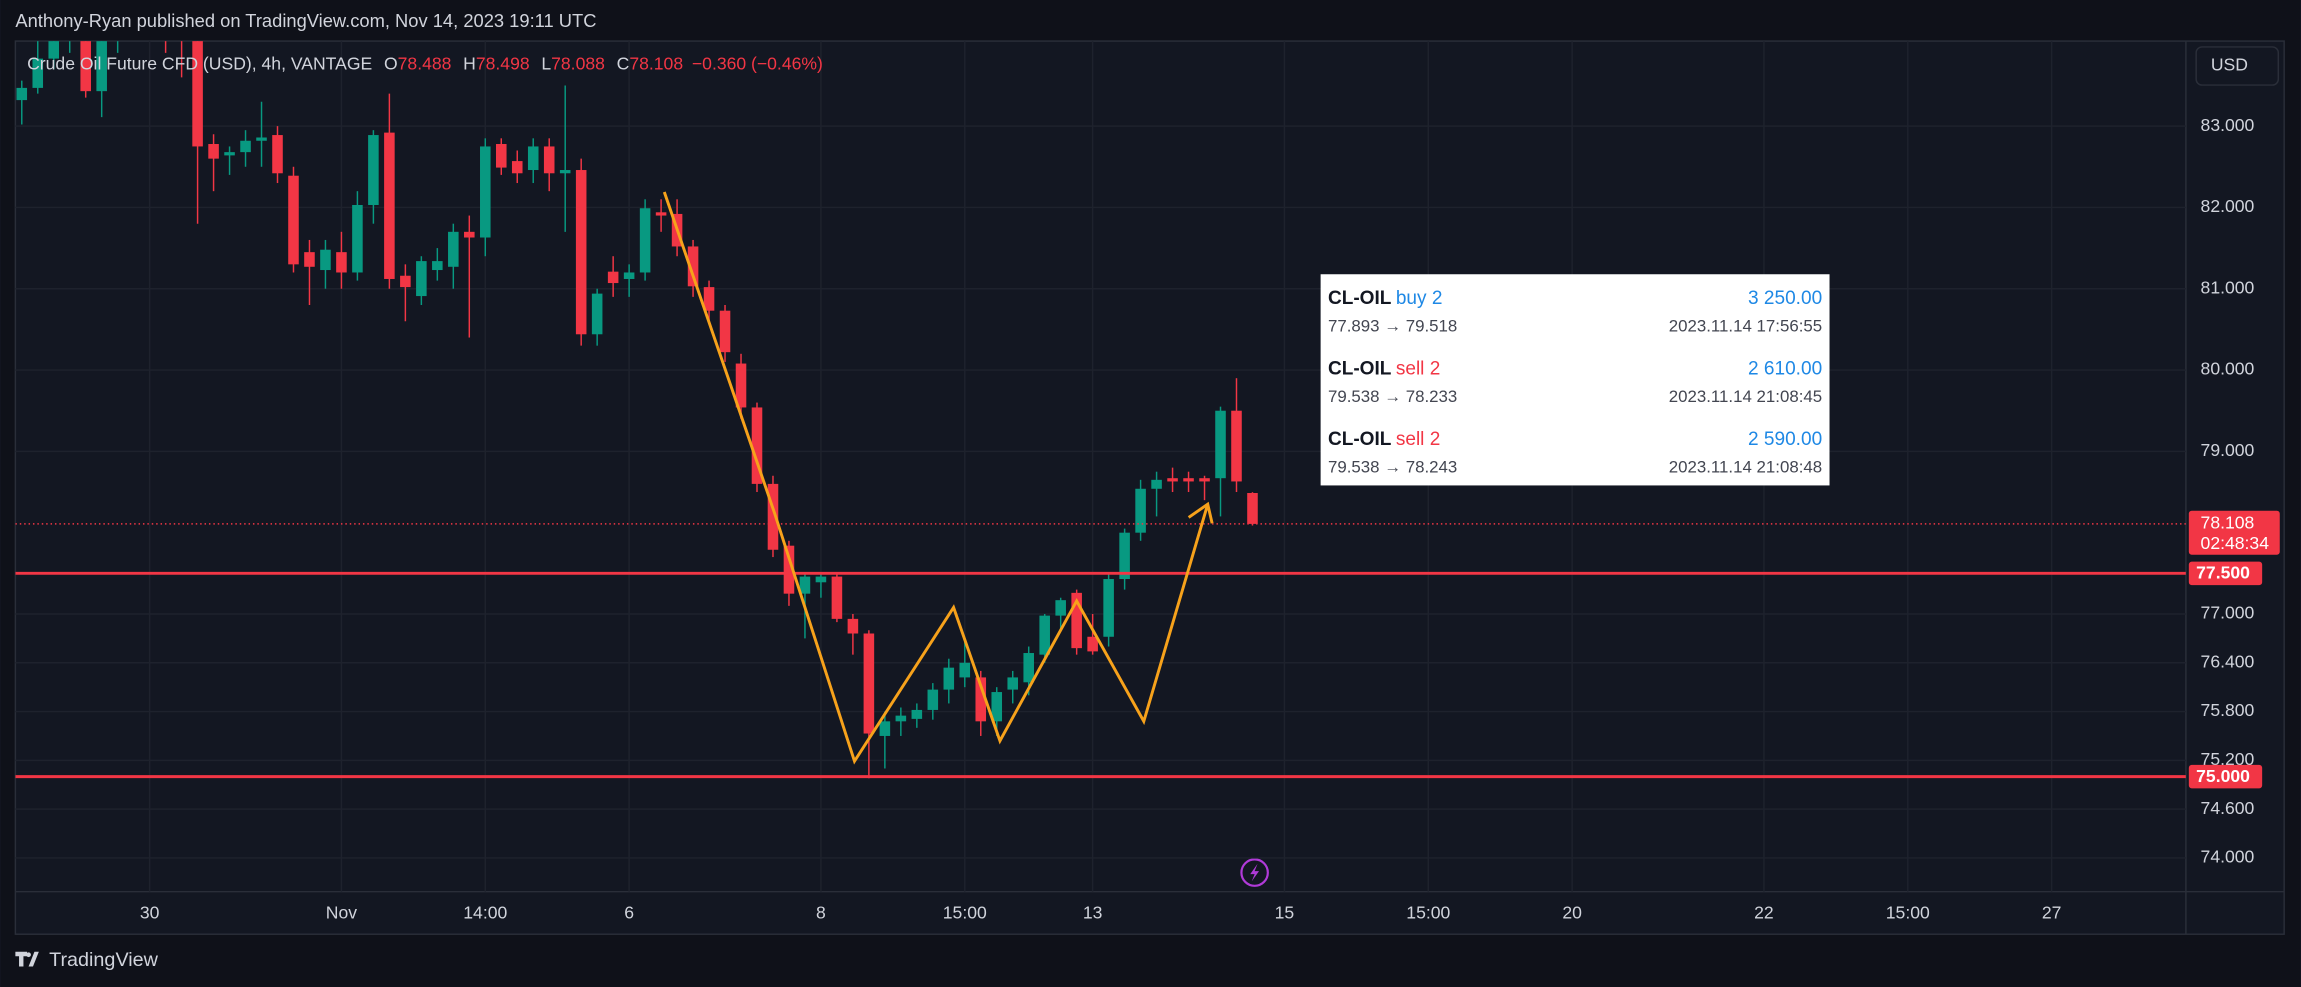  I want to click on brand-logo: TradingView, so click(87, 960).